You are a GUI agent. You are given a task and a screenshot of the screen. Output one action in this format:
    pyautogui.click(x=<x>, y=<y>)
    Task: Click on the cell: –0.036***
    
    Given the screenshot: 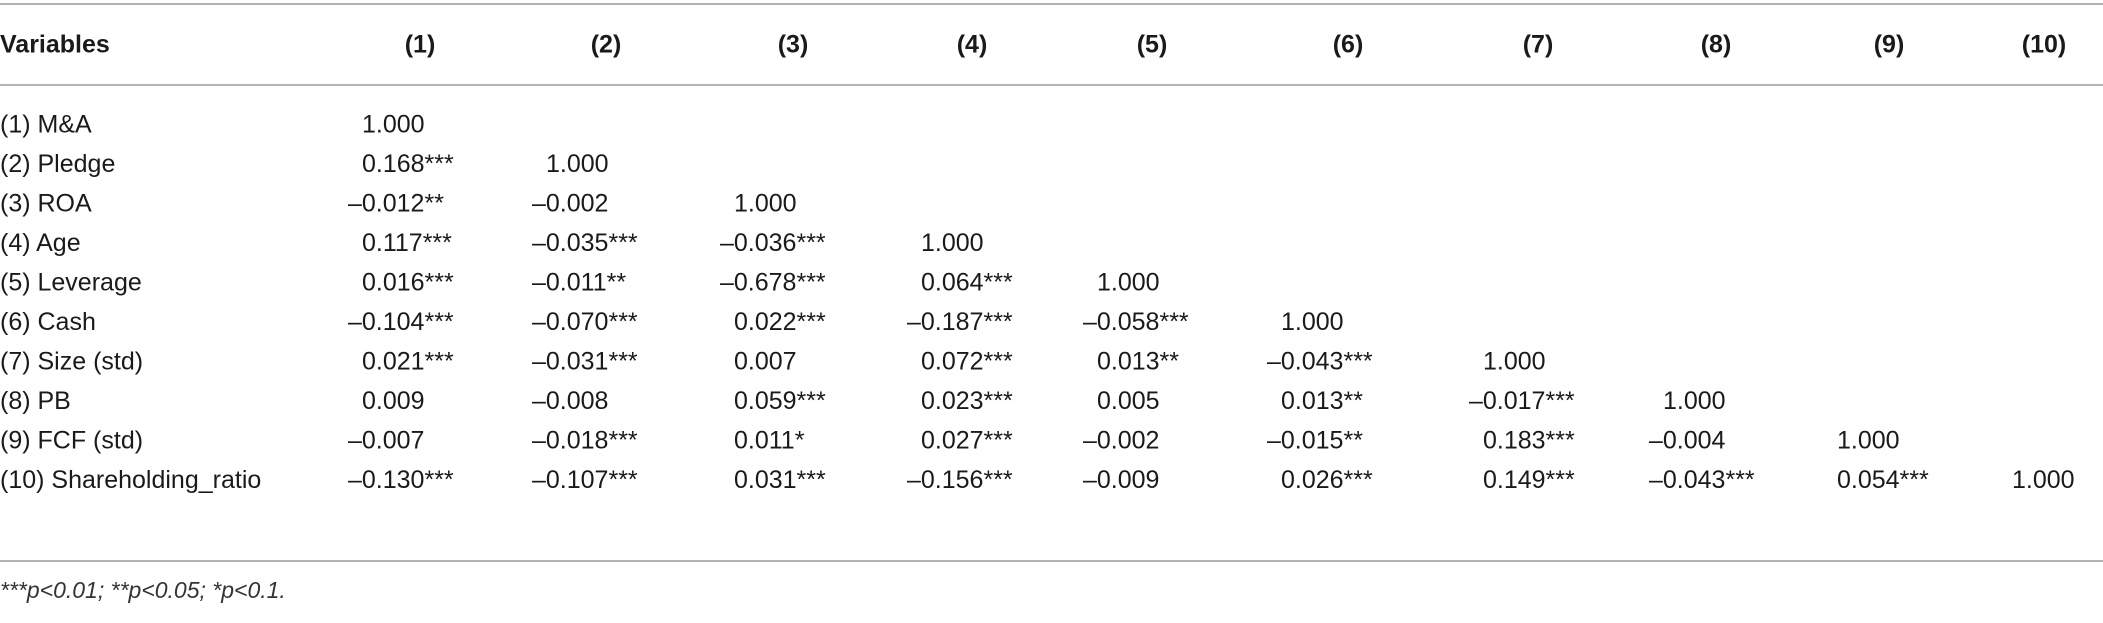 What is the action you would take?
    pyautogui.click(x=773, y=243)
    